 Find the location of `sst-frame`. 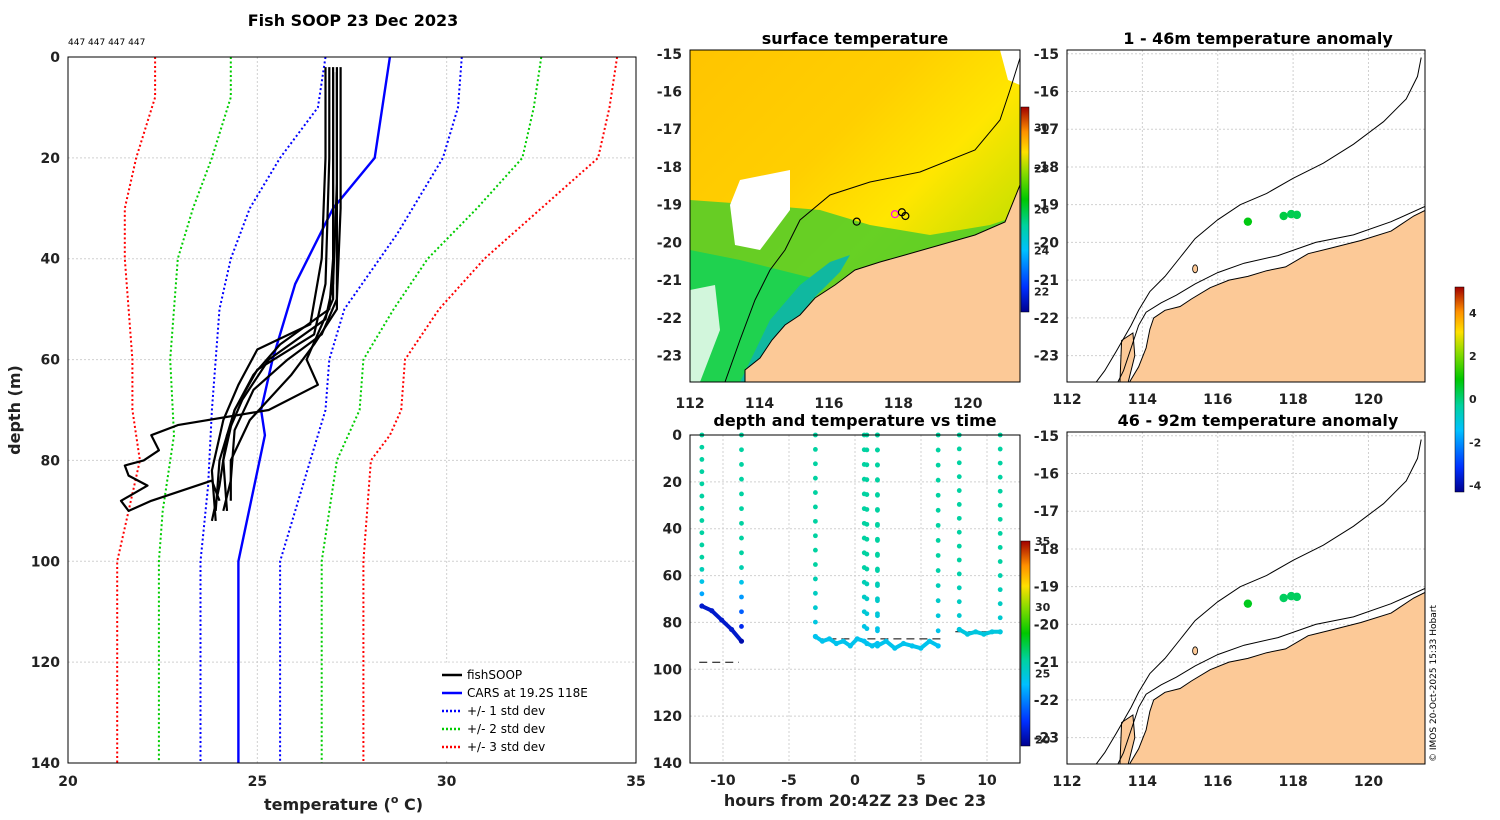

sst-frame is located at coordinates (855, 216).